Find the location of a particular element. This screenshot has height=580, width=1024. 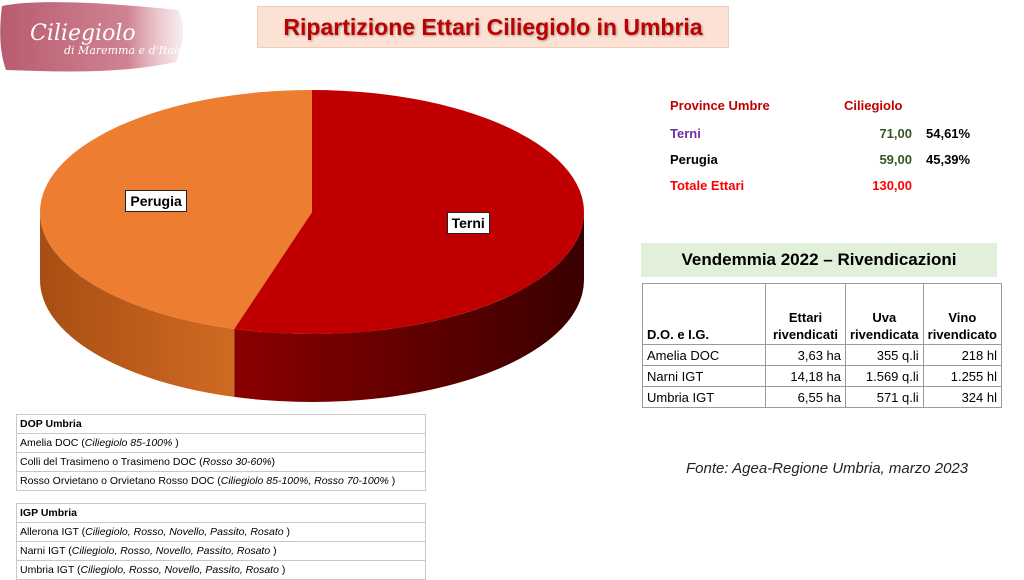

pie-label-perugia: Perugia is located at coordinates (156, 201).